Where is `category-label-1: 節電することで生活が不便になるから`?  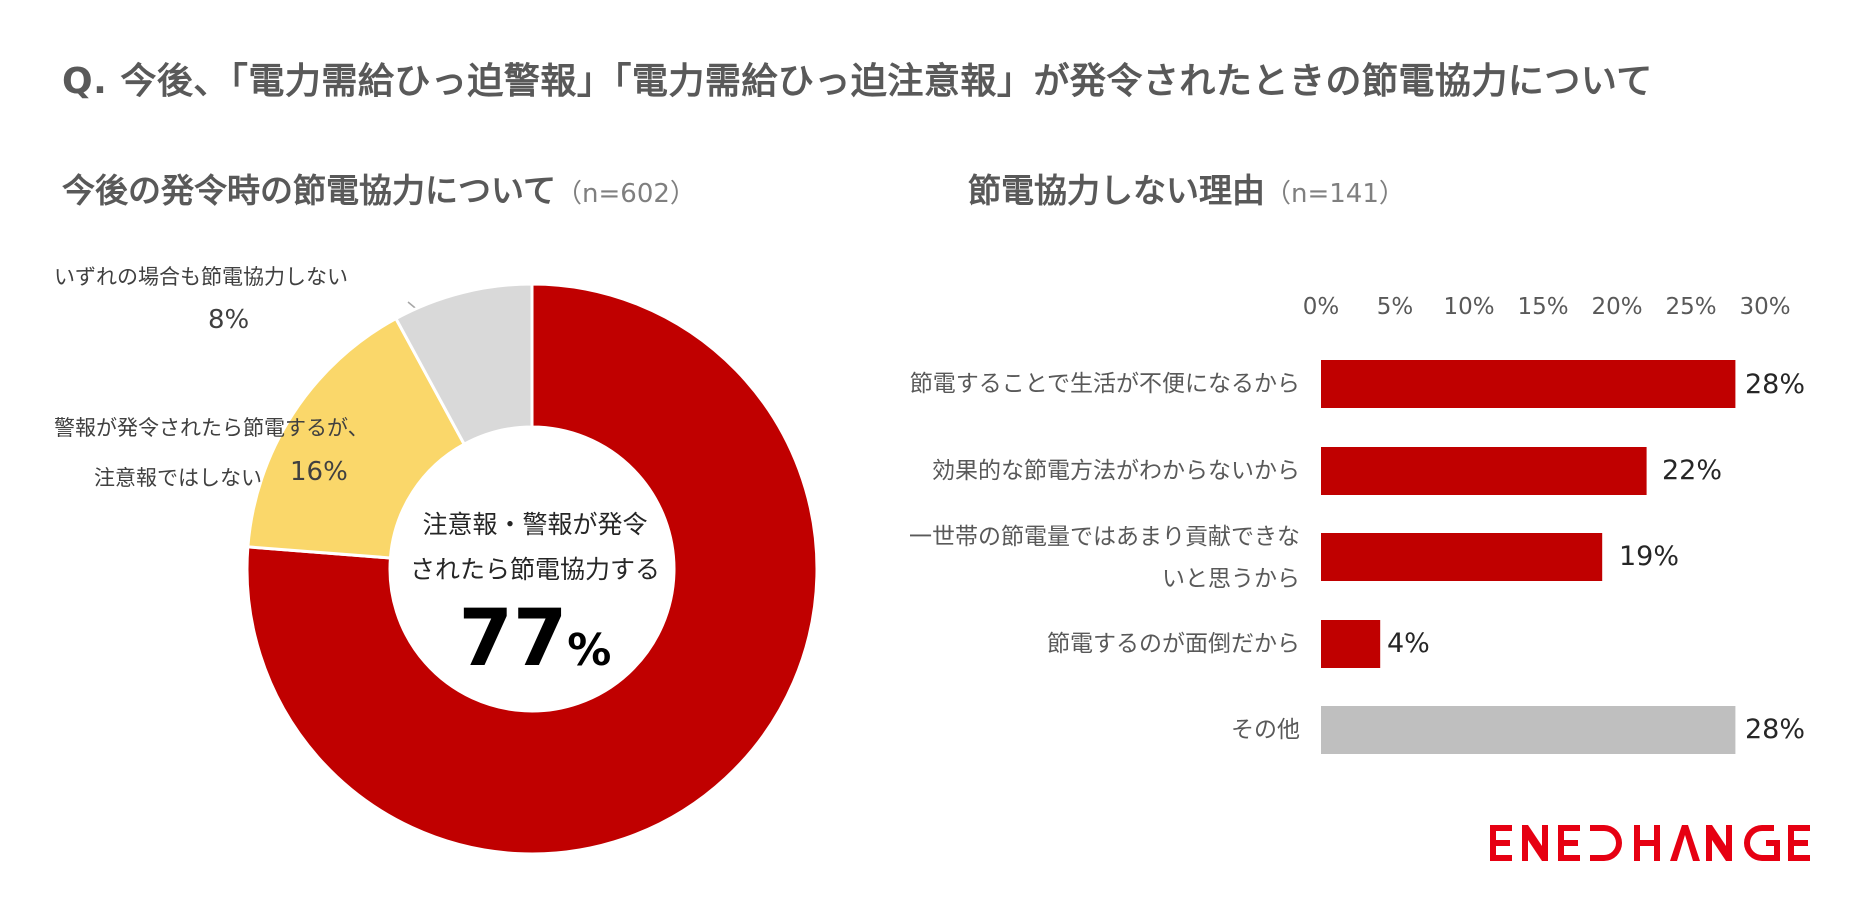 category-label-1: 節電することで生活が不便になるから is located at coordinates (1104, 384).